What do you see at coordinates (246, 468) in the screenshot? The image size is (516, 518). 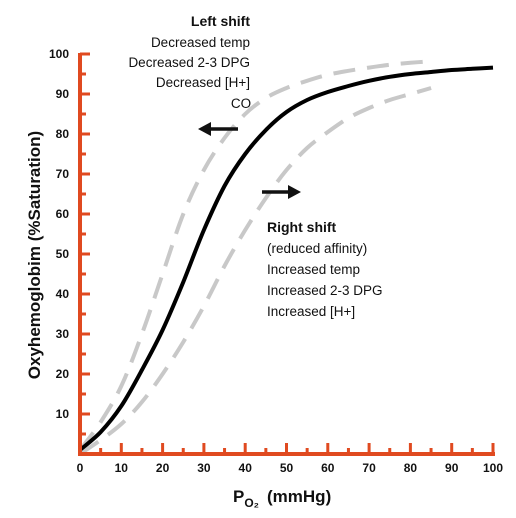 I see `x-tick-label: 40` at bounding box center [246, 468].